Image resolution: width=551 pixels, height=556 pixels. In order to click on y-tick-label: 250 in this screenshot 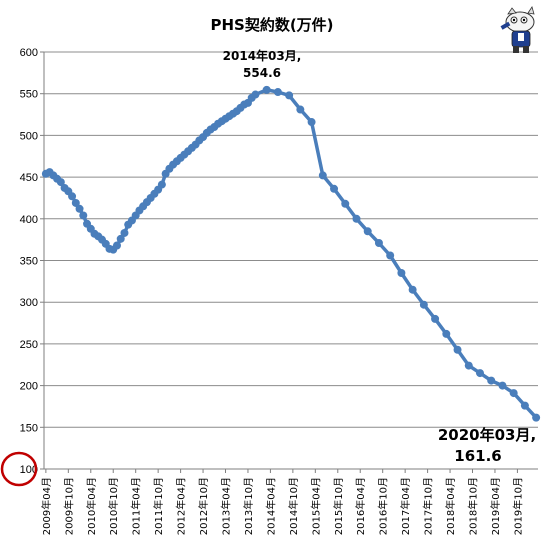, I will do `click(29, 345)`.